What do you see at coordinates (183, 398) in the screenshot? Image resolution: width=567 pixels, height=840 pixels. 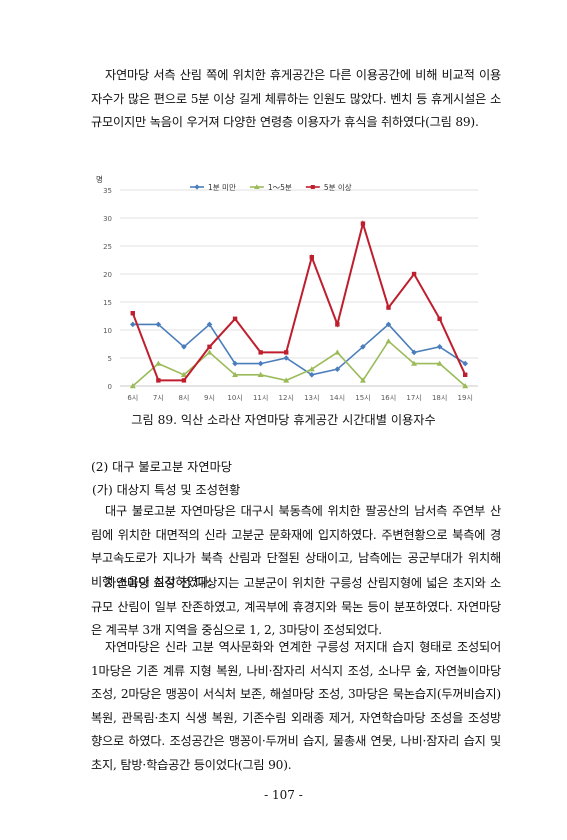 I see `x-tick-label: 8시` at bounding box center [183, 398].